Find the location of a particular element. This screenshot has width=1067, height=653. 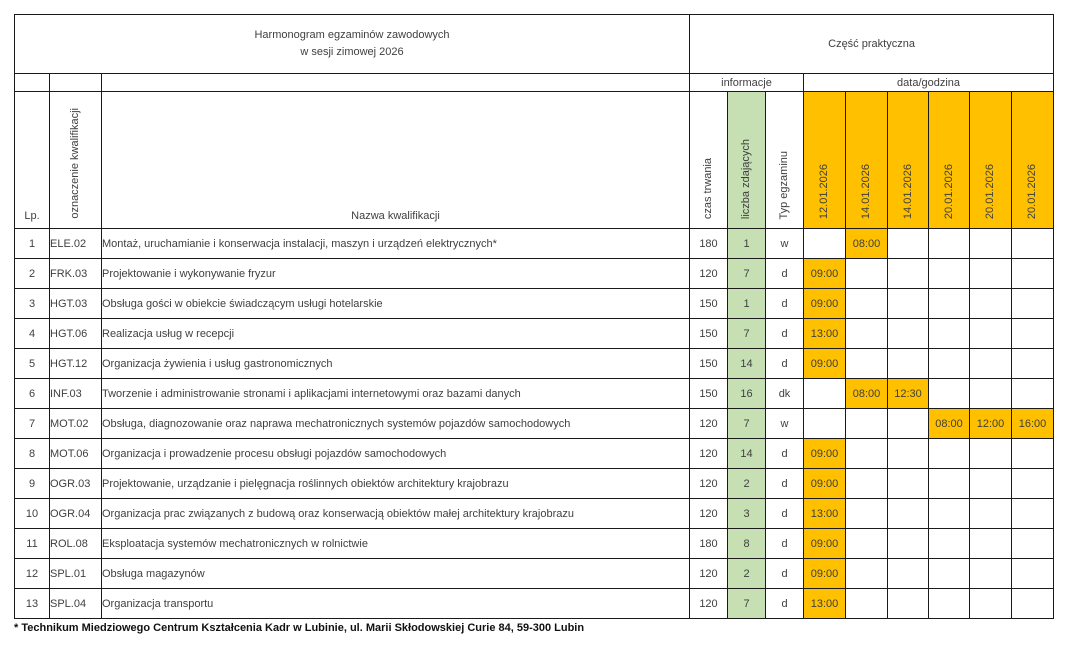

row-number-cell: 1 is located at coordinates (32, 243).